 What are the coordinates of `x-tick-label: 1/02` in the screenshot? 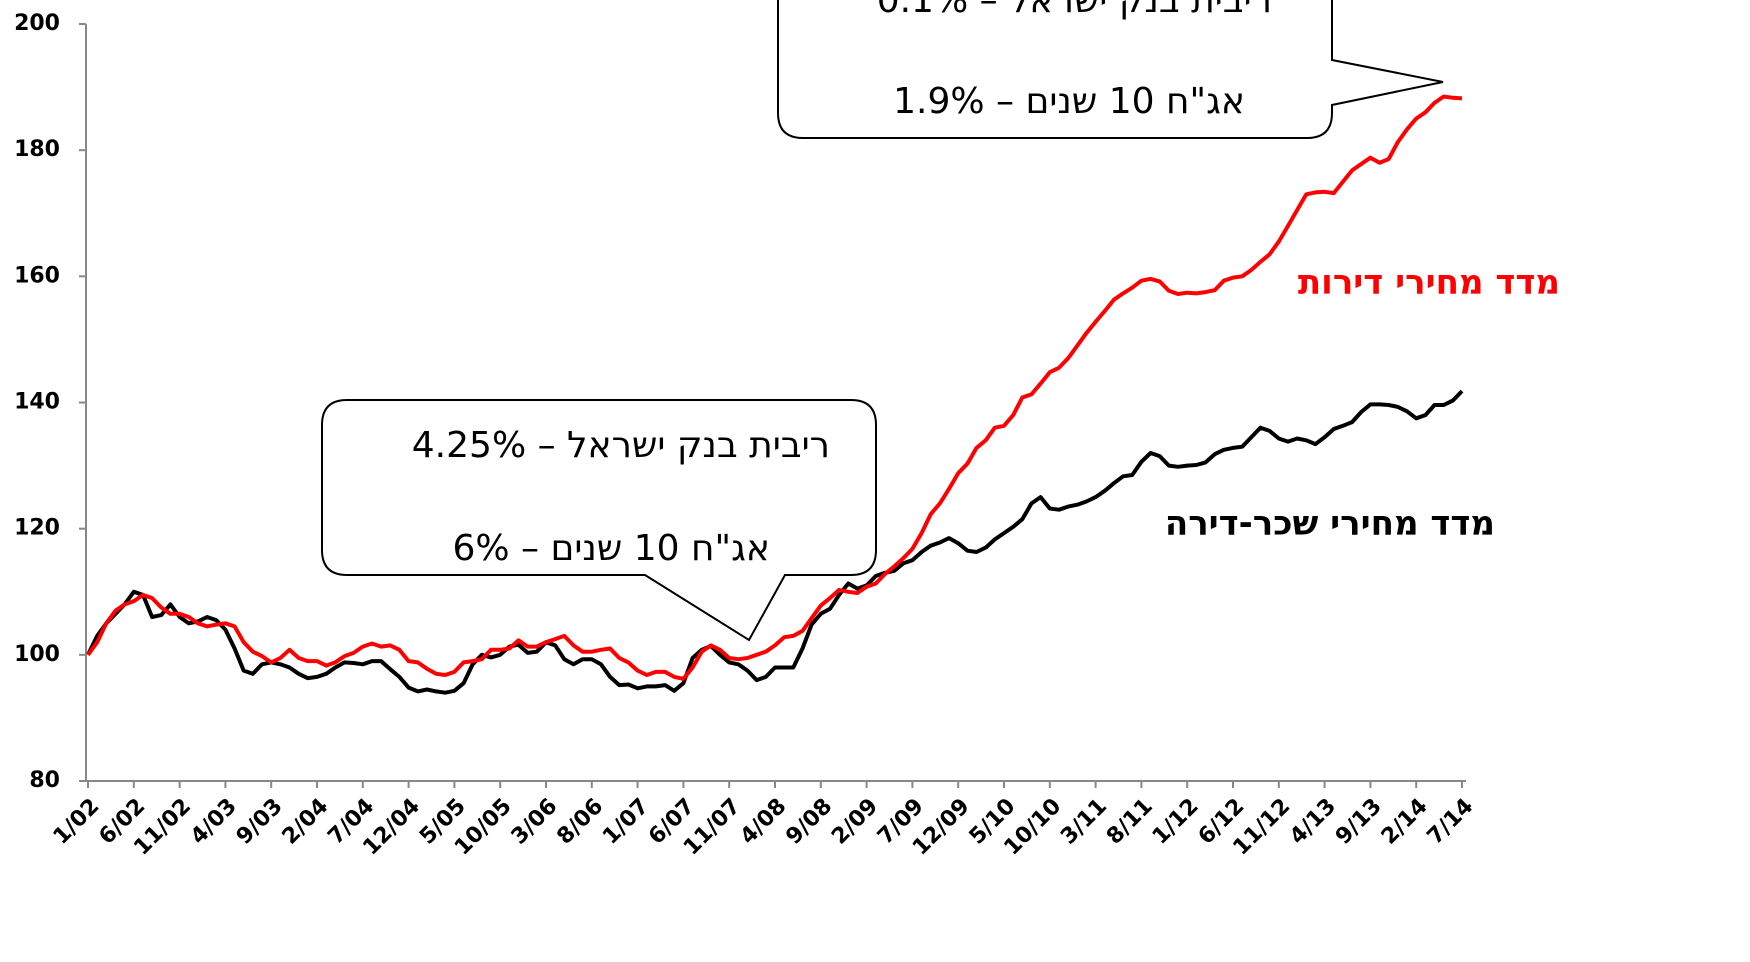 It's located at (77, 822).